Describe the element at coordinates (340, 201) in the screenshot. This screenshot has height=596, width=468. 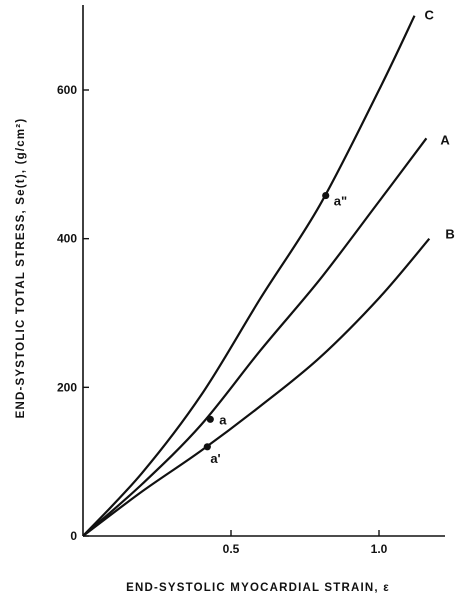
I see `data-point-label: a"` at that location.